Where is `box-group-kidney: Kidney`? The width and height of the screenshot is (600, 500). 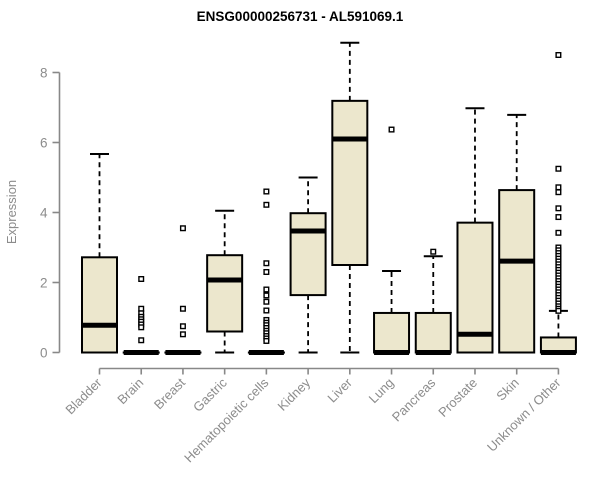
box-group-kidney: Kidney is located at coordinates (301, 295).